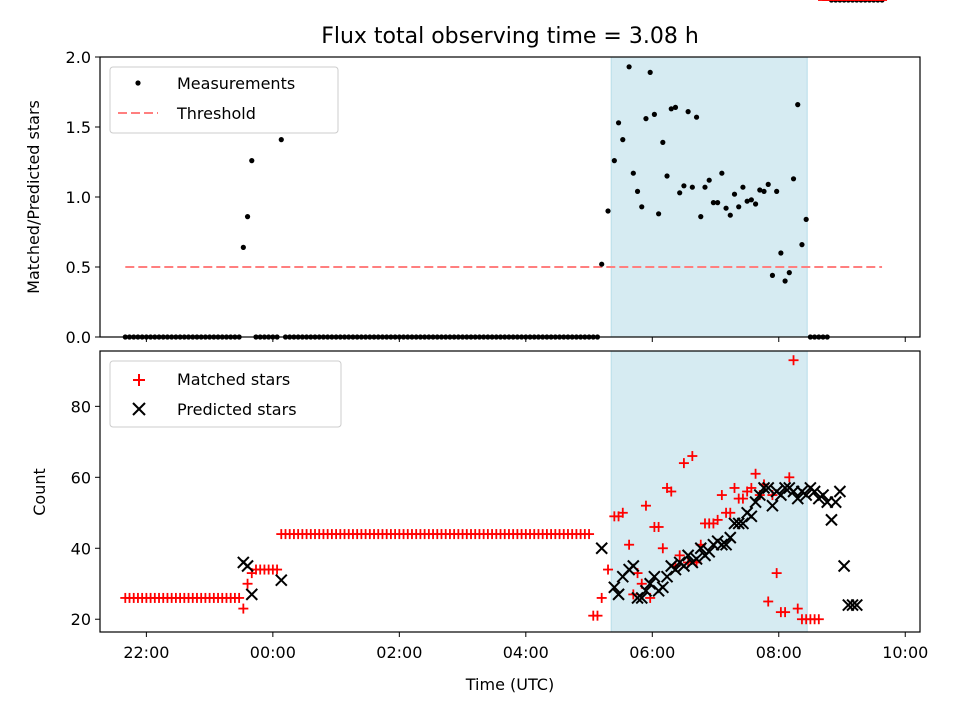 Image resolution: width=960 pixels, height=724 pixels. What do you see at coordinates (138, 83) in the screenshot?
I see `legend-measurements-marker` at bounding box center [138, 83].